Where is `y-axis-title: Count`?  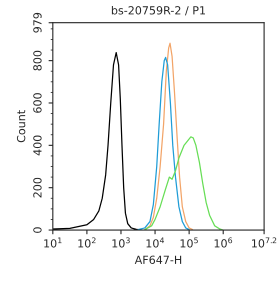
y-axis-title: Count is located at coordinates (21, 126).